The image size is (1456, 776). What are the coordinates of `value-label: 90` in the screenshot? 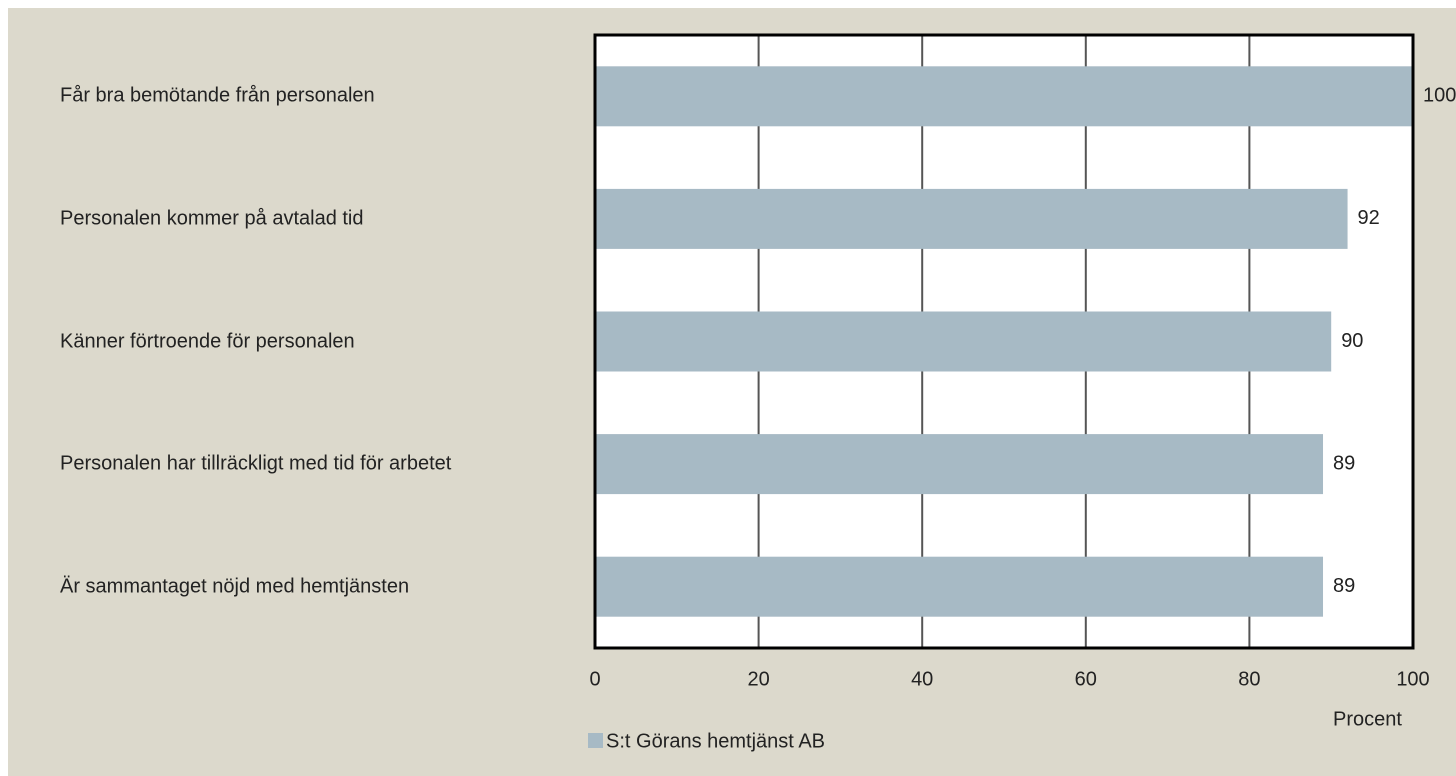 It's located at (1352, 341).